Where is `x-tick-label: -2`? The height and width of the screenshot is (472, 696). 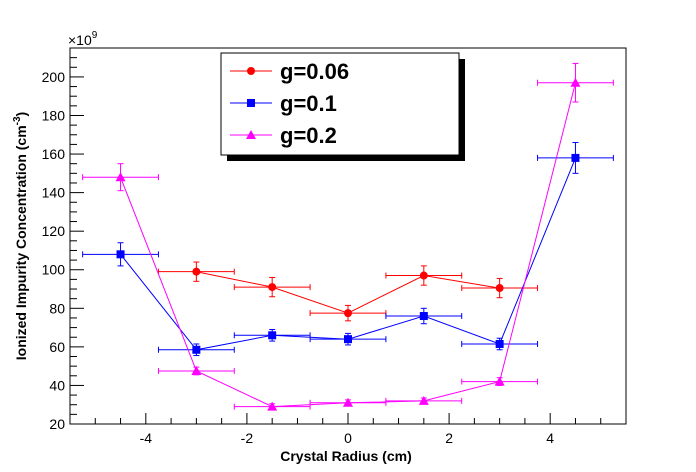
x-tick-label: -2 is located at coordinates (247, 438).